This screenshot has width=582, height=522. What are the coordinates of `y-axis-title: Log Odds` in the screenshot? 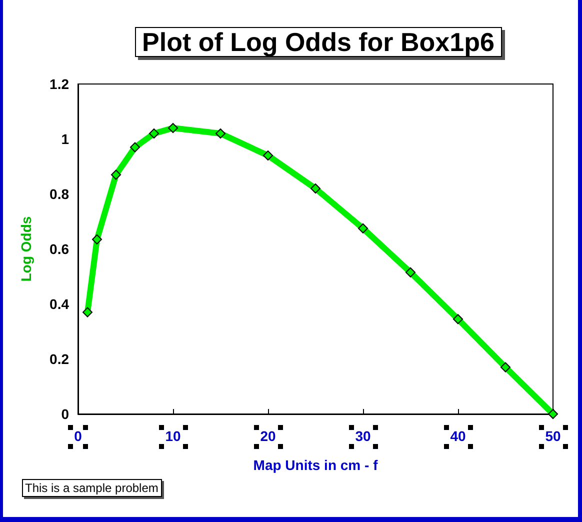 It's located at (26, 249).